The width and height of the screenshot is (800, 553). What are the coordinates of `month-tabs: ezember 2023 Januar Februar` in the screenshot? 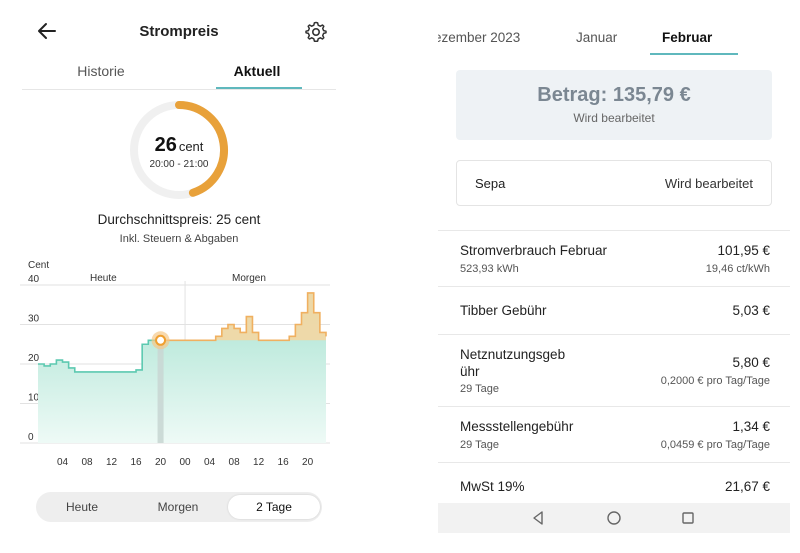 It's located at (614, 39).